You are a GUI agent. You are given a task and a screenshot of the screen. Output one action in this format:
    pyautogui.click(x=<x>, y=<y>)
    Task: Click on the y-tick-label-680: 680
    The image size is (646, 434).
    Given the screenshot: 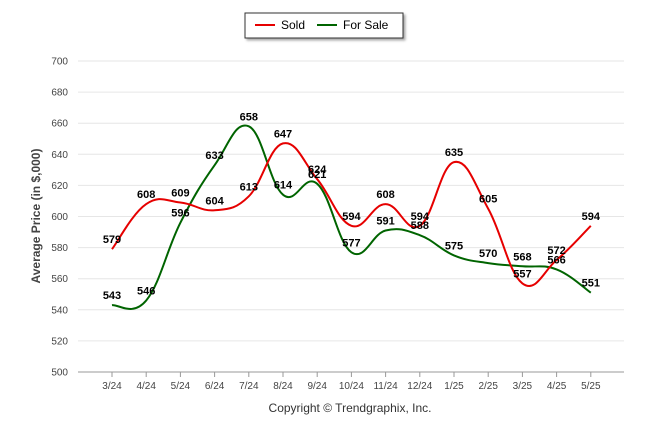 What is the action you would take?
    pyautogui.click(x=59, y=93)
    